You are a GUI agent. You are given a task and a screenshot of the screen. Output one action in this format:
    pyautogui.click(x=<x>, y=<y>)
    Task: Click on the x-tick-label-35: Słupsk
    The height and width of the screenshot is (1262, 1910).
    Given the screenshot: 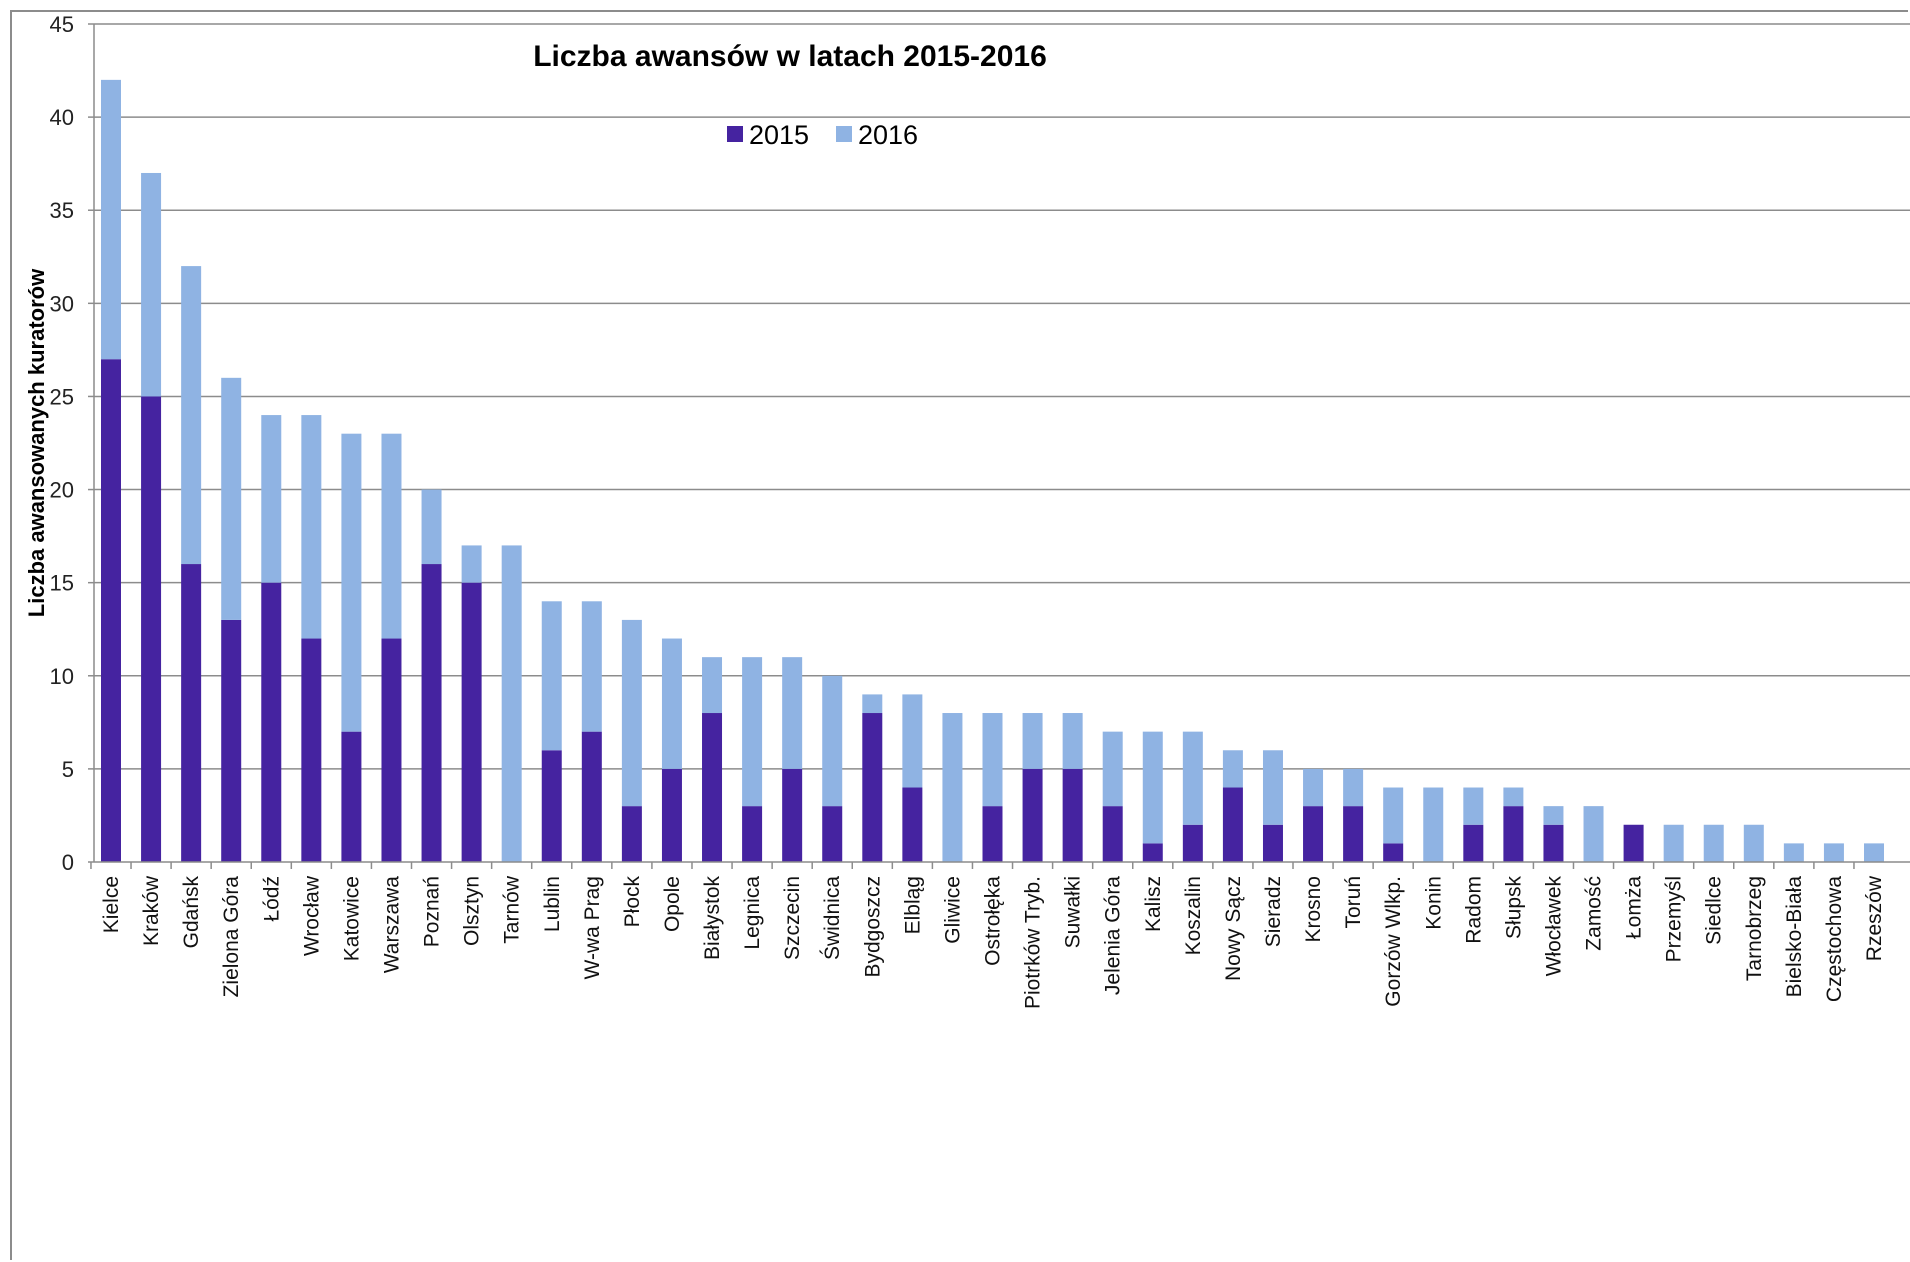 What is the action you would take?
    pyautogui.click(x=1513, y=908)
    